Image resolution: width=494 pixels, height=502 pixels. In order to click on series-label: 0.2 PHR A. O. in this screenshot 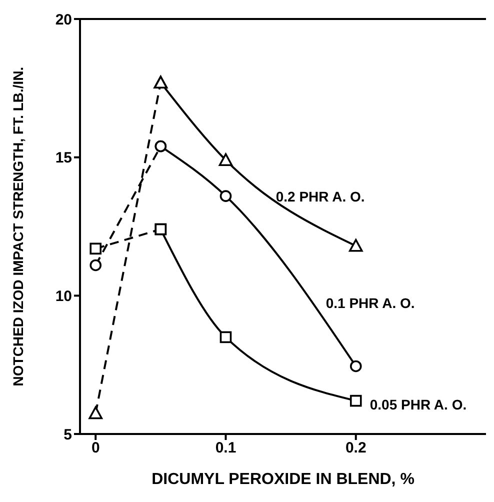, I will do `click(320, 196)`.